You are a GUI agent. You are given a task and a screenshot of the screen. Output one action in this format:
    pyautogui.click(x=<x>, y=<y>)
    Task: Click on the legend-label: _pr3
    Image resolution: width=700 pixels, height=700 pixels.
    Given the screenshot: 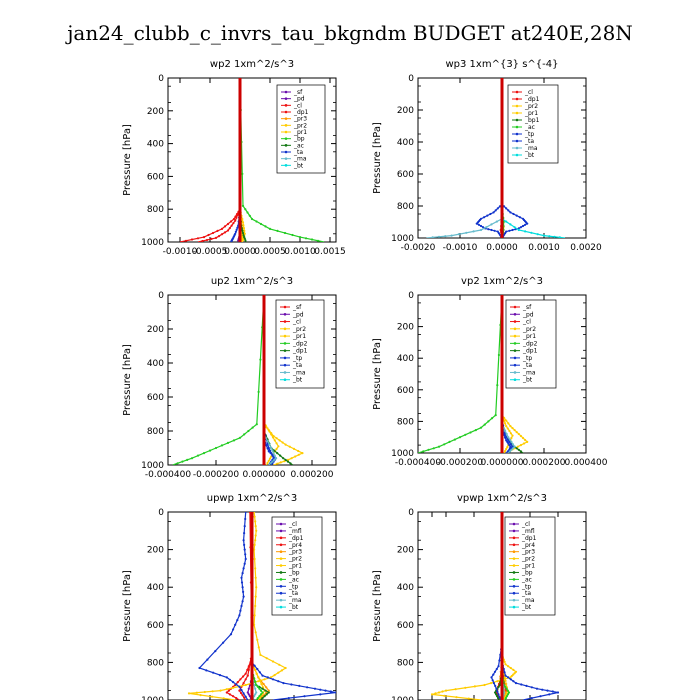 What is the action you would take?
    pyautogui.click(x=300, y=119)
    